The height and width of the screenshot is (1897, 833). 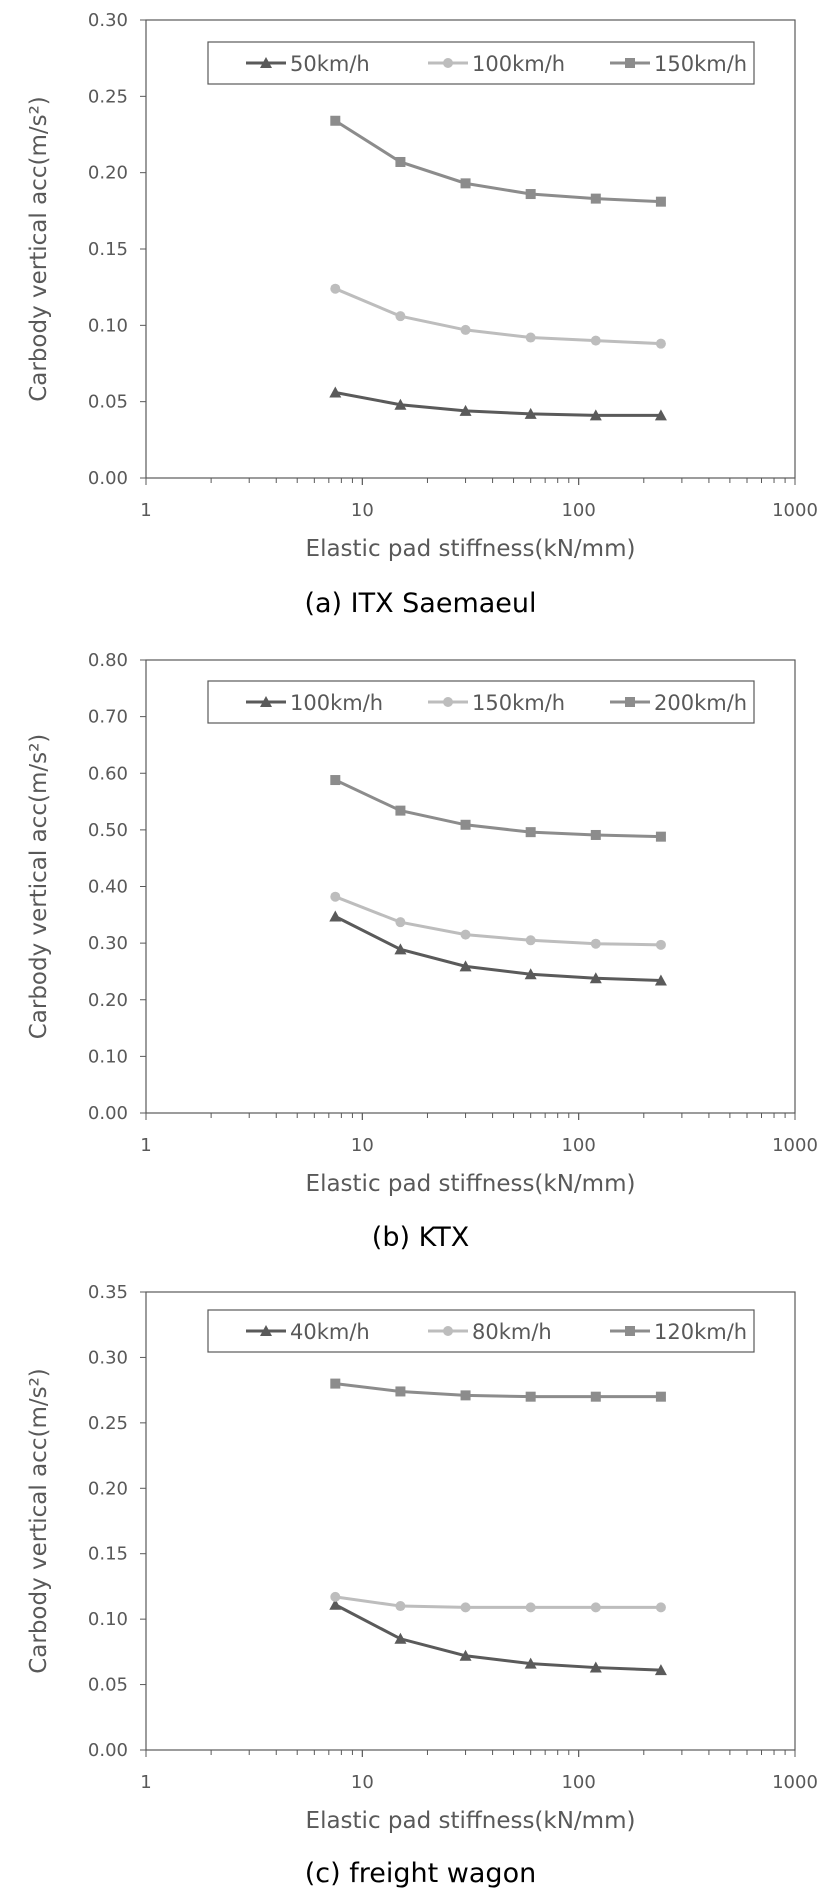 I want to click on legend-entry: 100km/h, so click(x=518, y=64).